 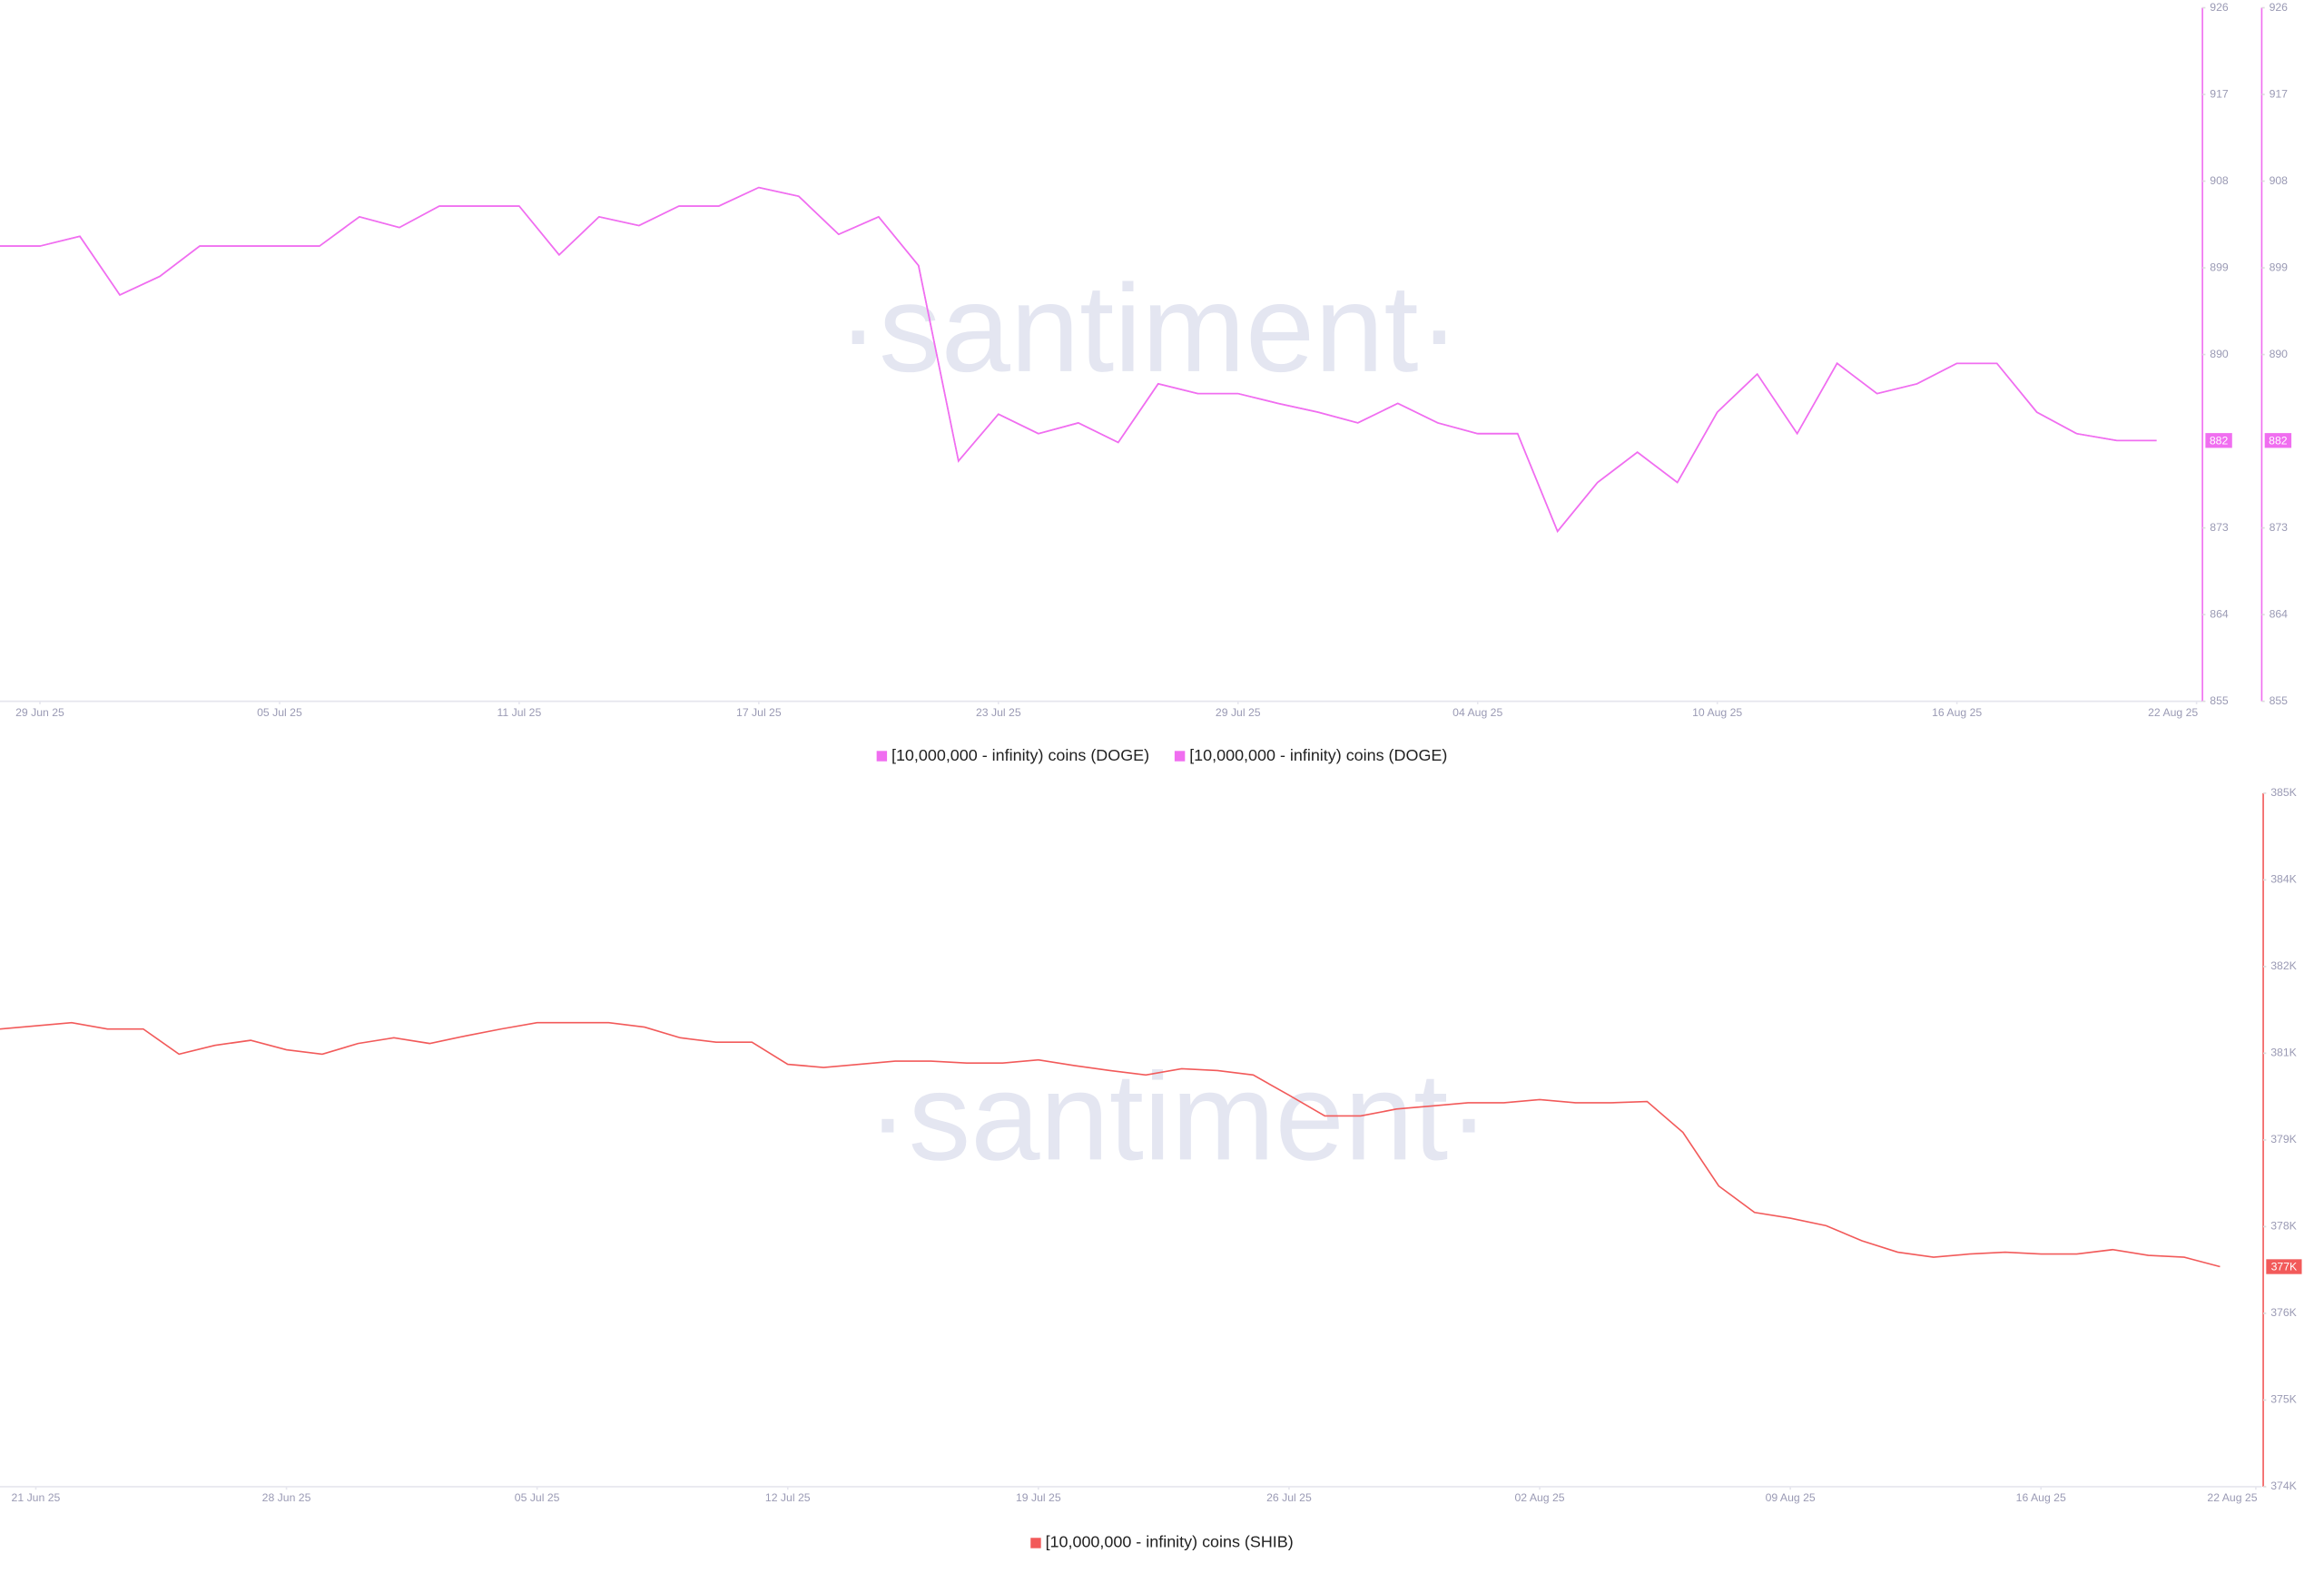 I want to click on x-tick-label: 19 Jul 25, so click(x=1038, y=1497).